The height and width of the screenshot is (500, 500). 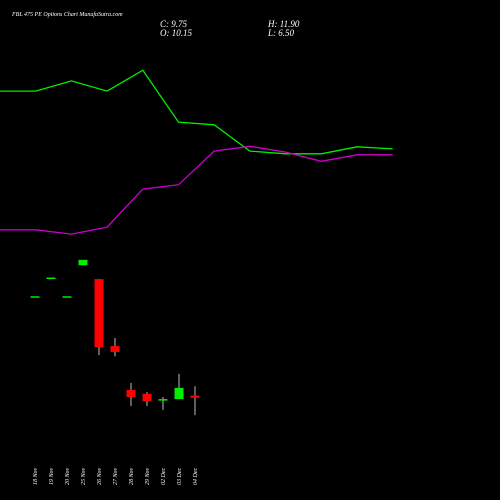 I want to click on x-tick-label: 27 Nov, so click(x=116, y=476).